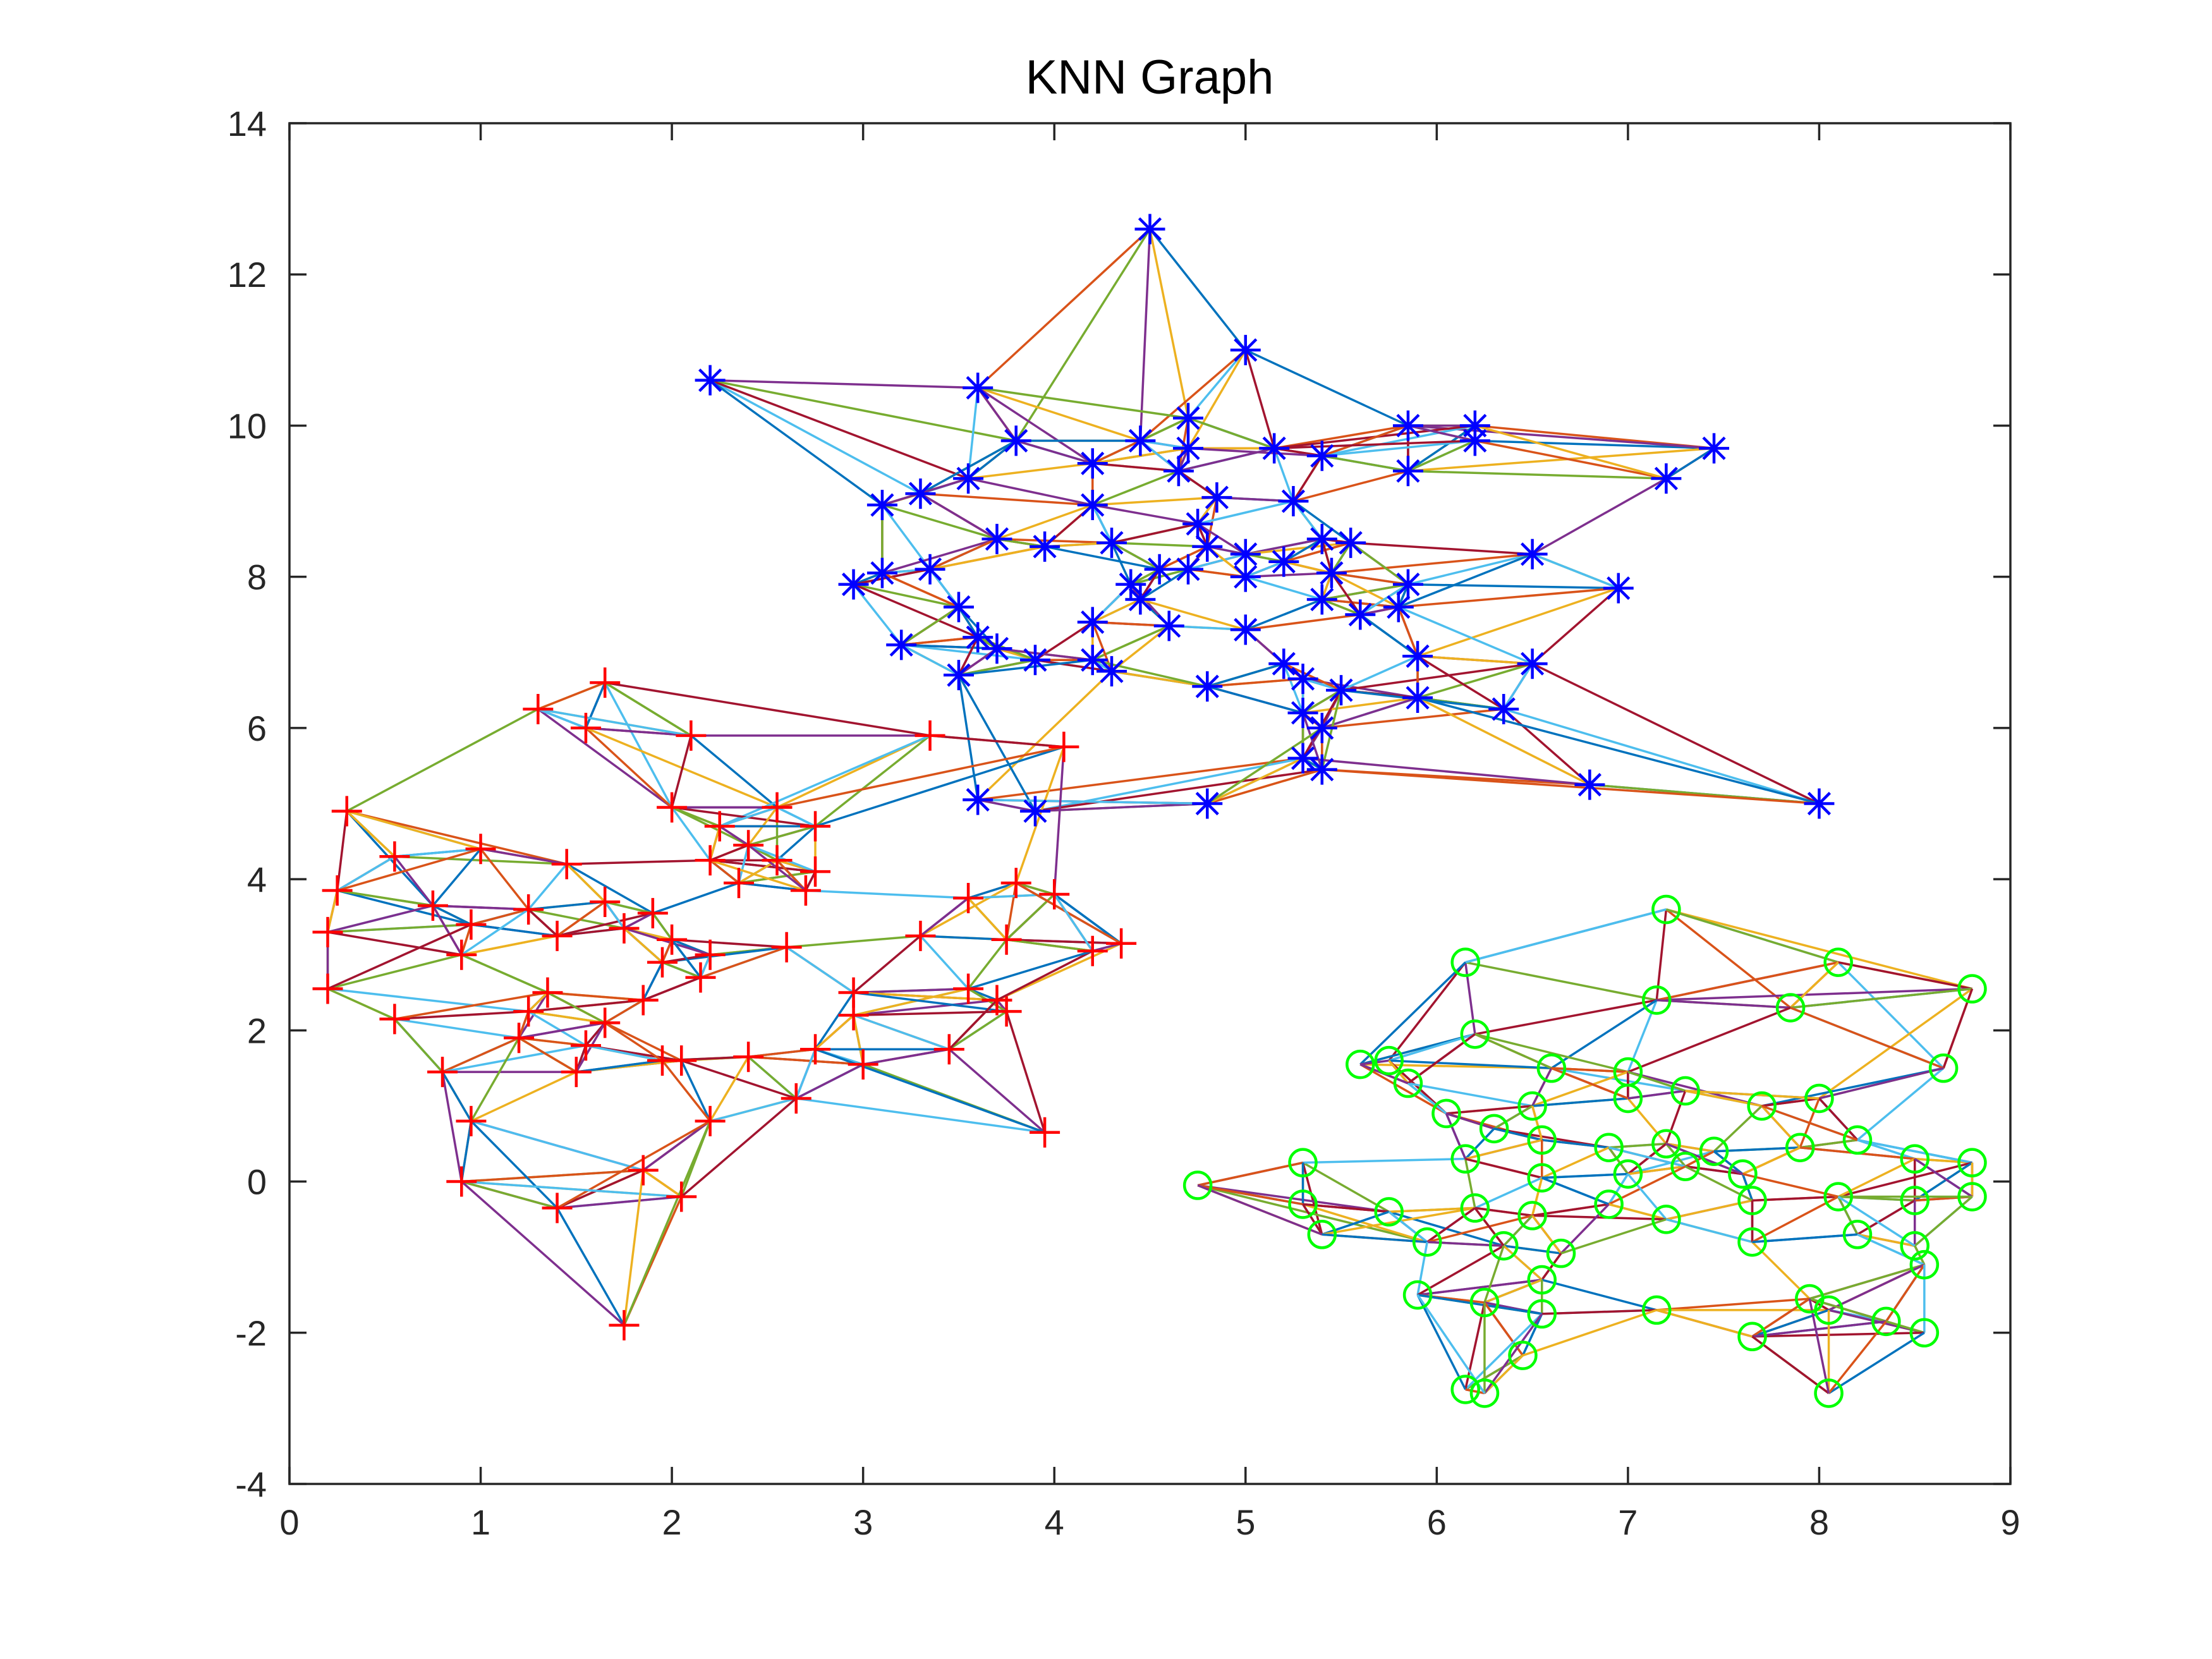  Describe the element at coordinates (481, 1522) in the screenshot. I see `x-tick-label: 1` at that location.